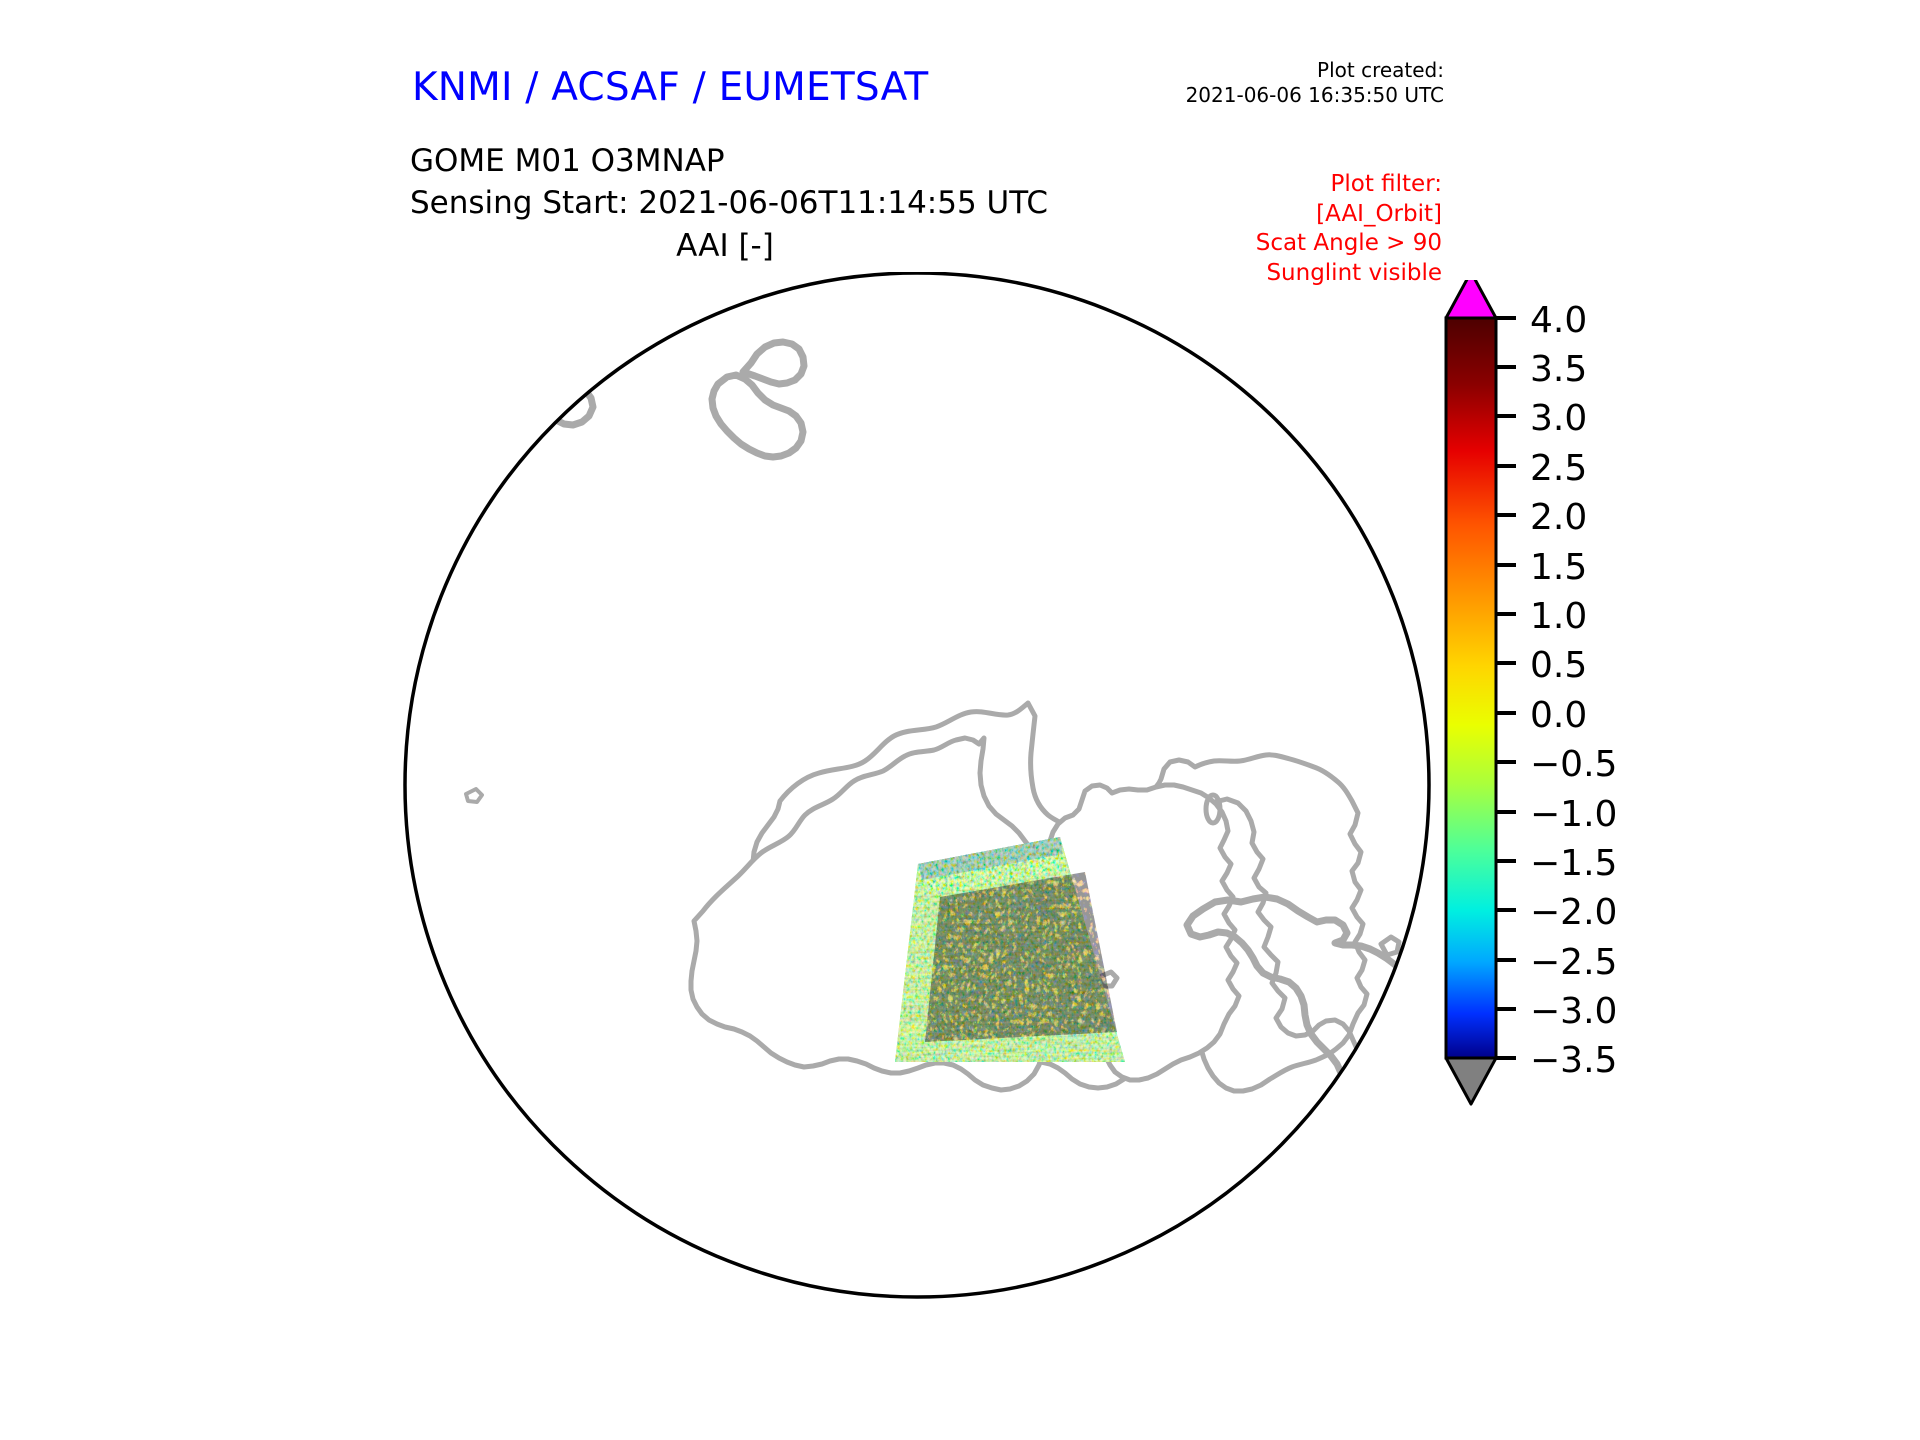 The width and height of the screenshot is (1920, 1440). What do you see at coordinates (1558, 468) in the screenshot?
I see `colorbar-label-3: 2.5` at bounding box center [1558, 468].